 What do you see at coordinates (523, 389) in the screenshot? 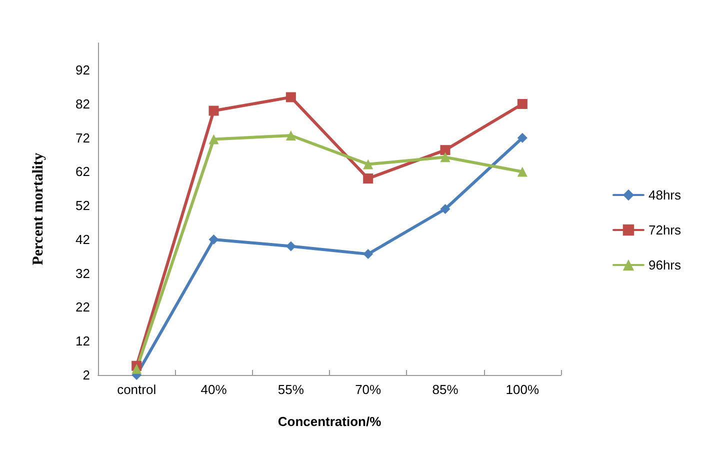
I see `x-tick-label: 100%` at bounding box center [523, 389].